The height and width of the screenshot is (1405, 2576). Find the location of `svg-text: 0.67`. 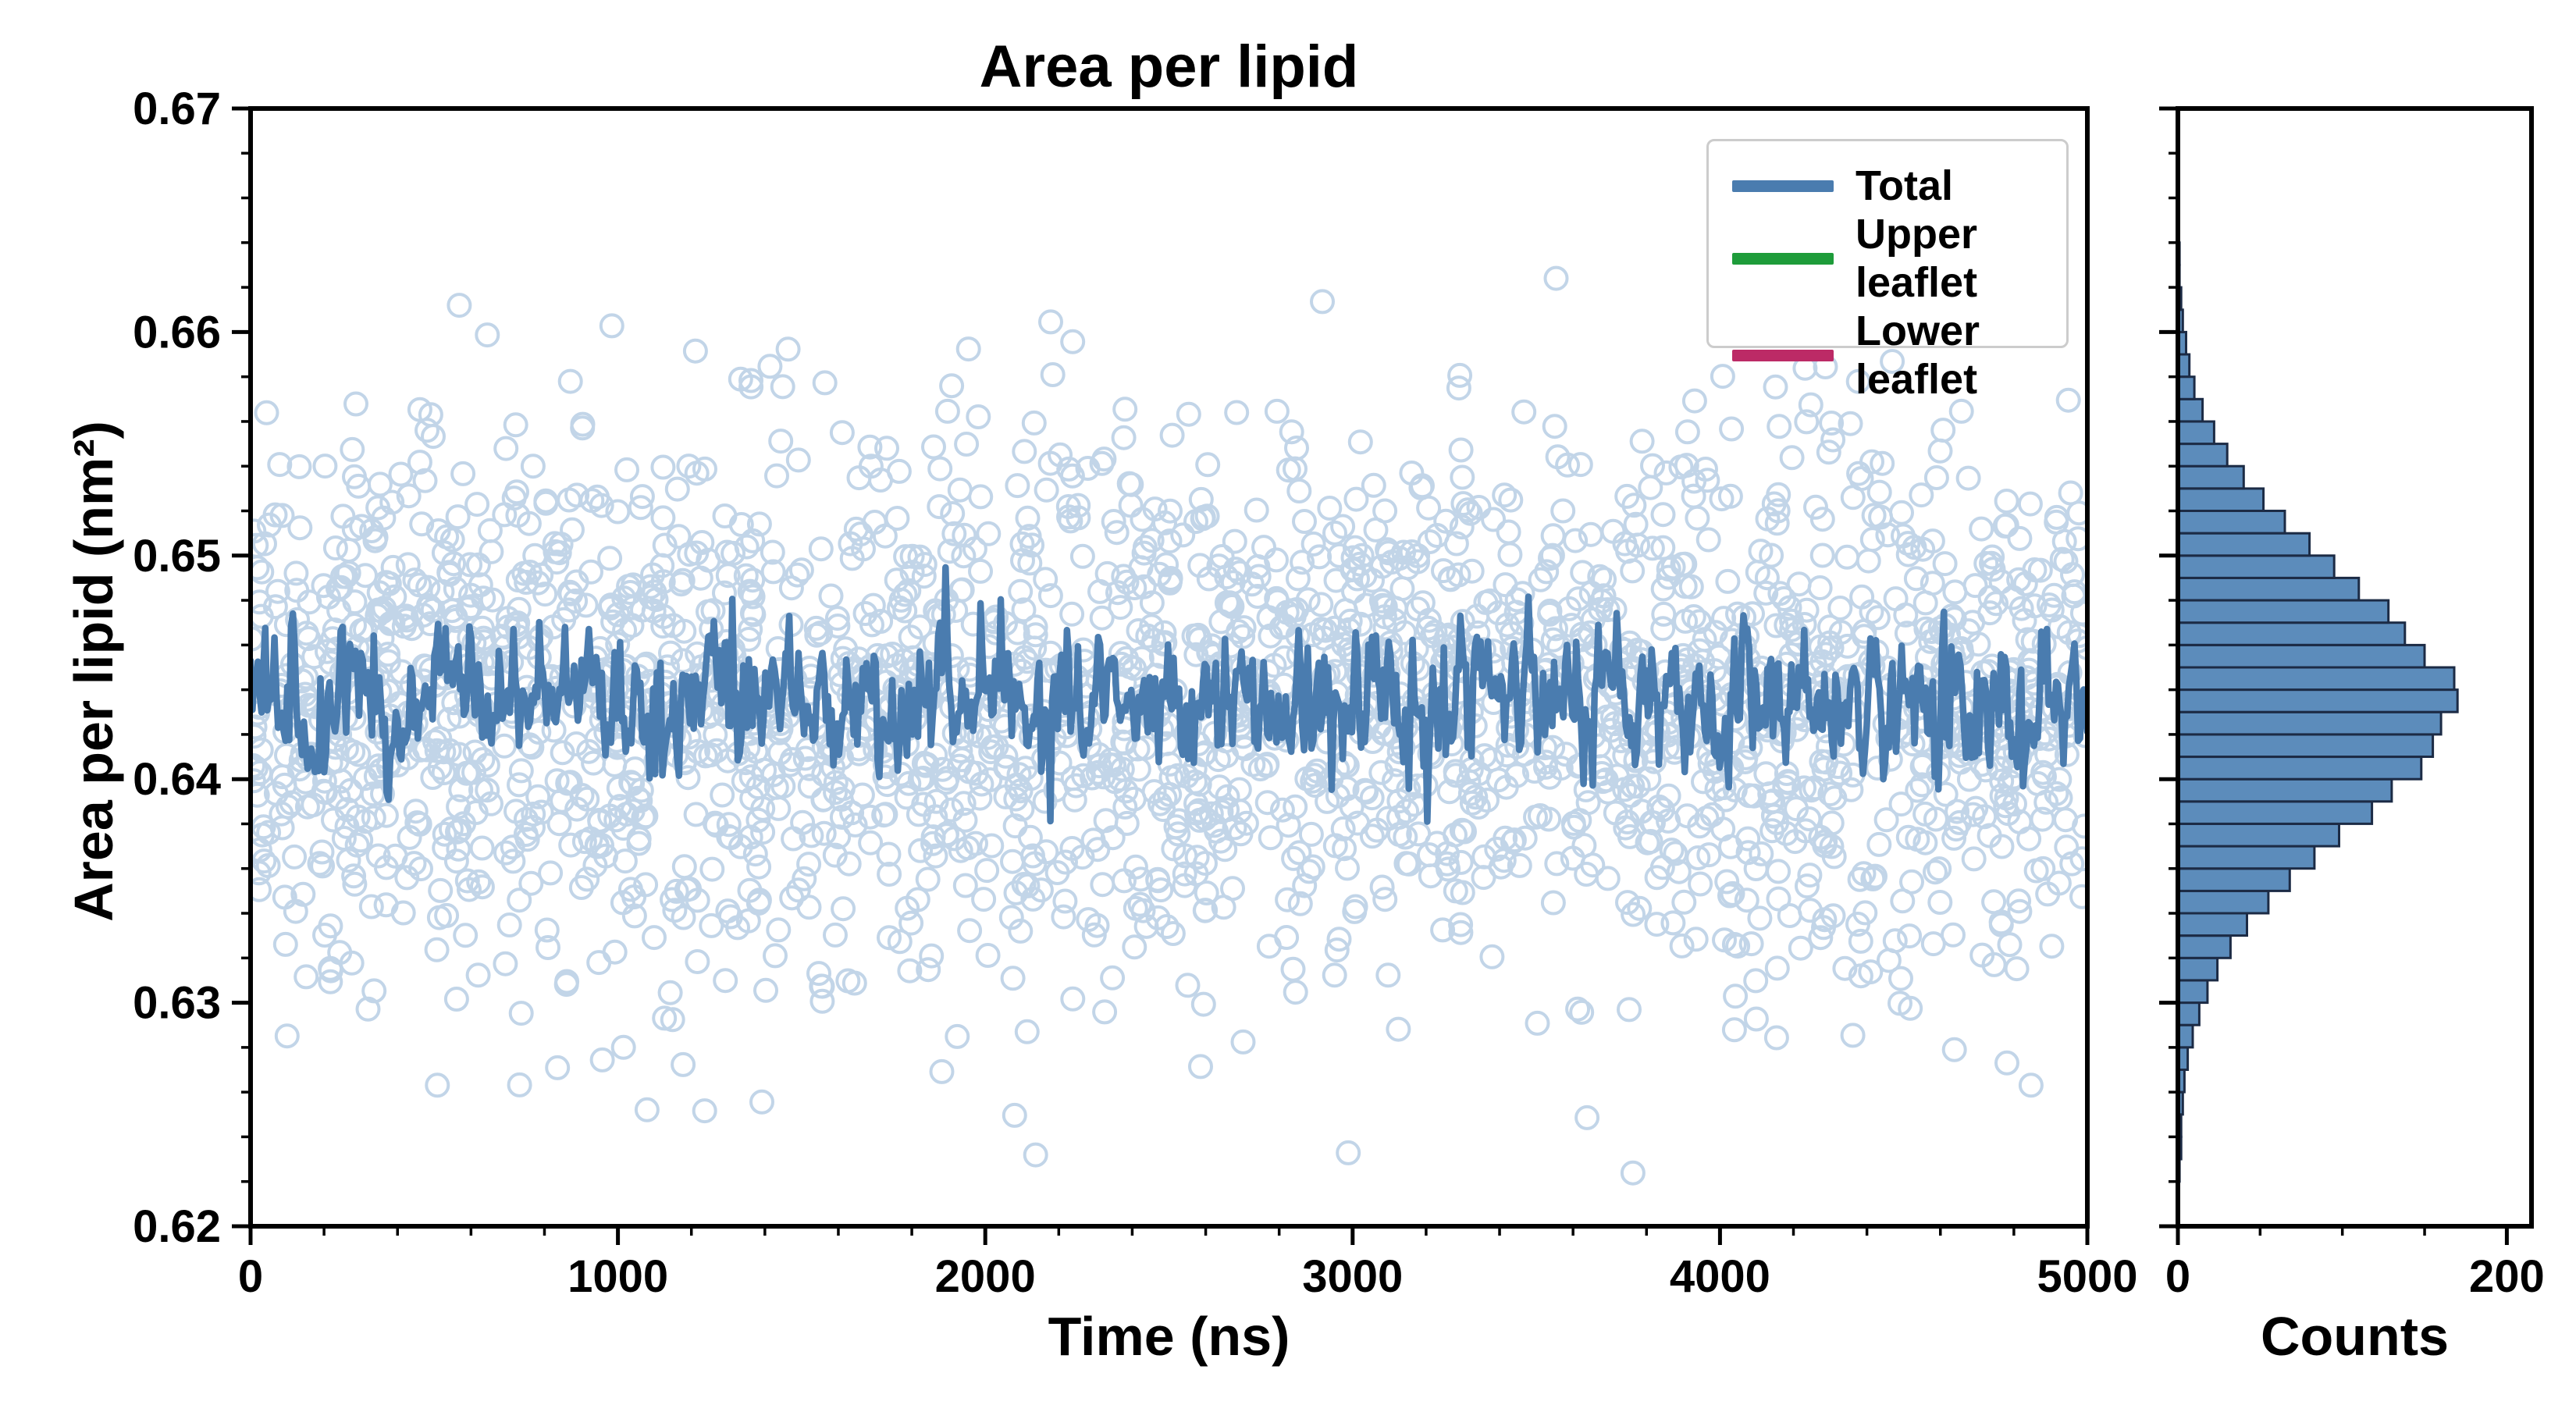

svg-text: 0.67 is located at coordinates (177, 109).